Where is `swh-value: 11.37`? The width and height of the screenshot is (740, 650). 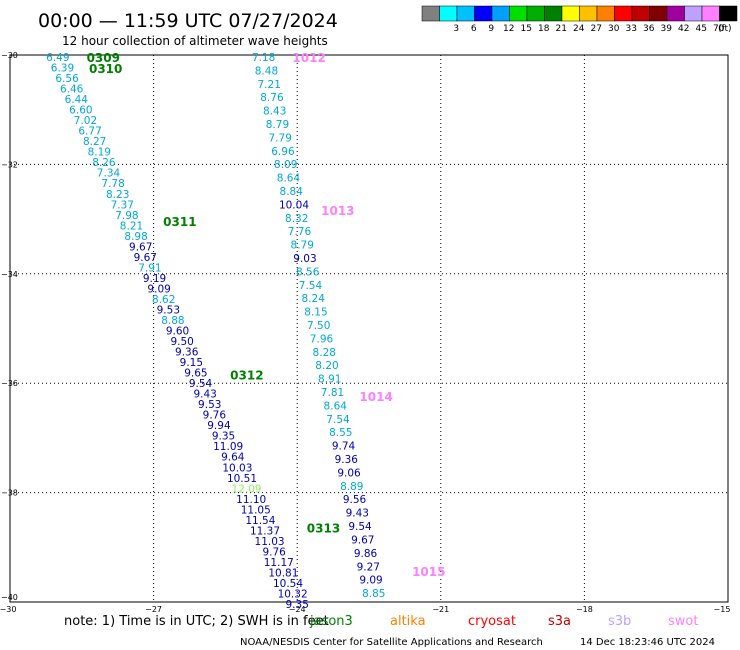
swh-value: 11.37 is located at coordinates (265, 531).